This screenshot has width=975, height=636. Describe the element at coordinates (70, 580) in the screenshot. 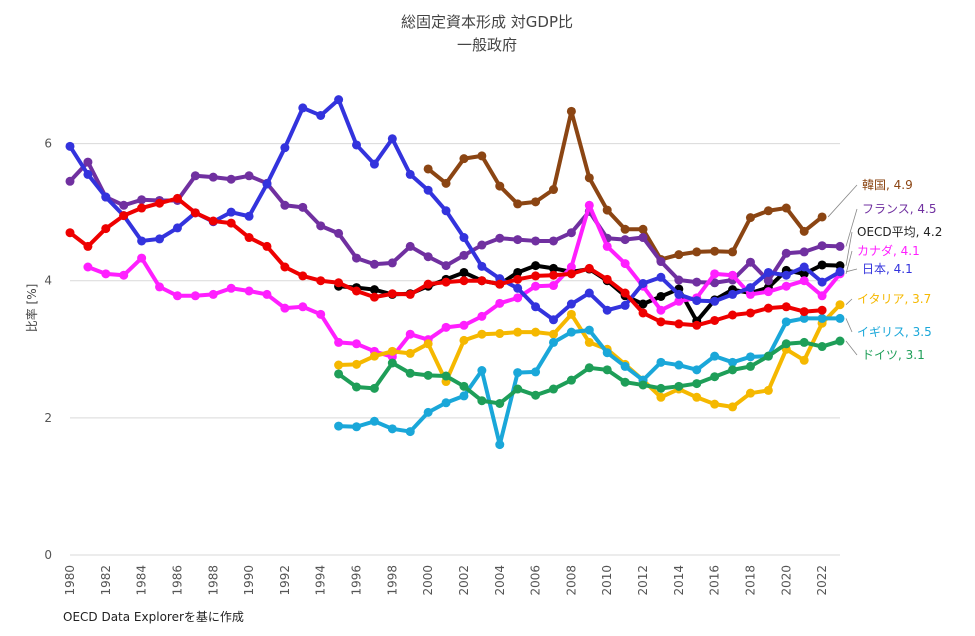

I see `x-tick-label: 1980` at that location.